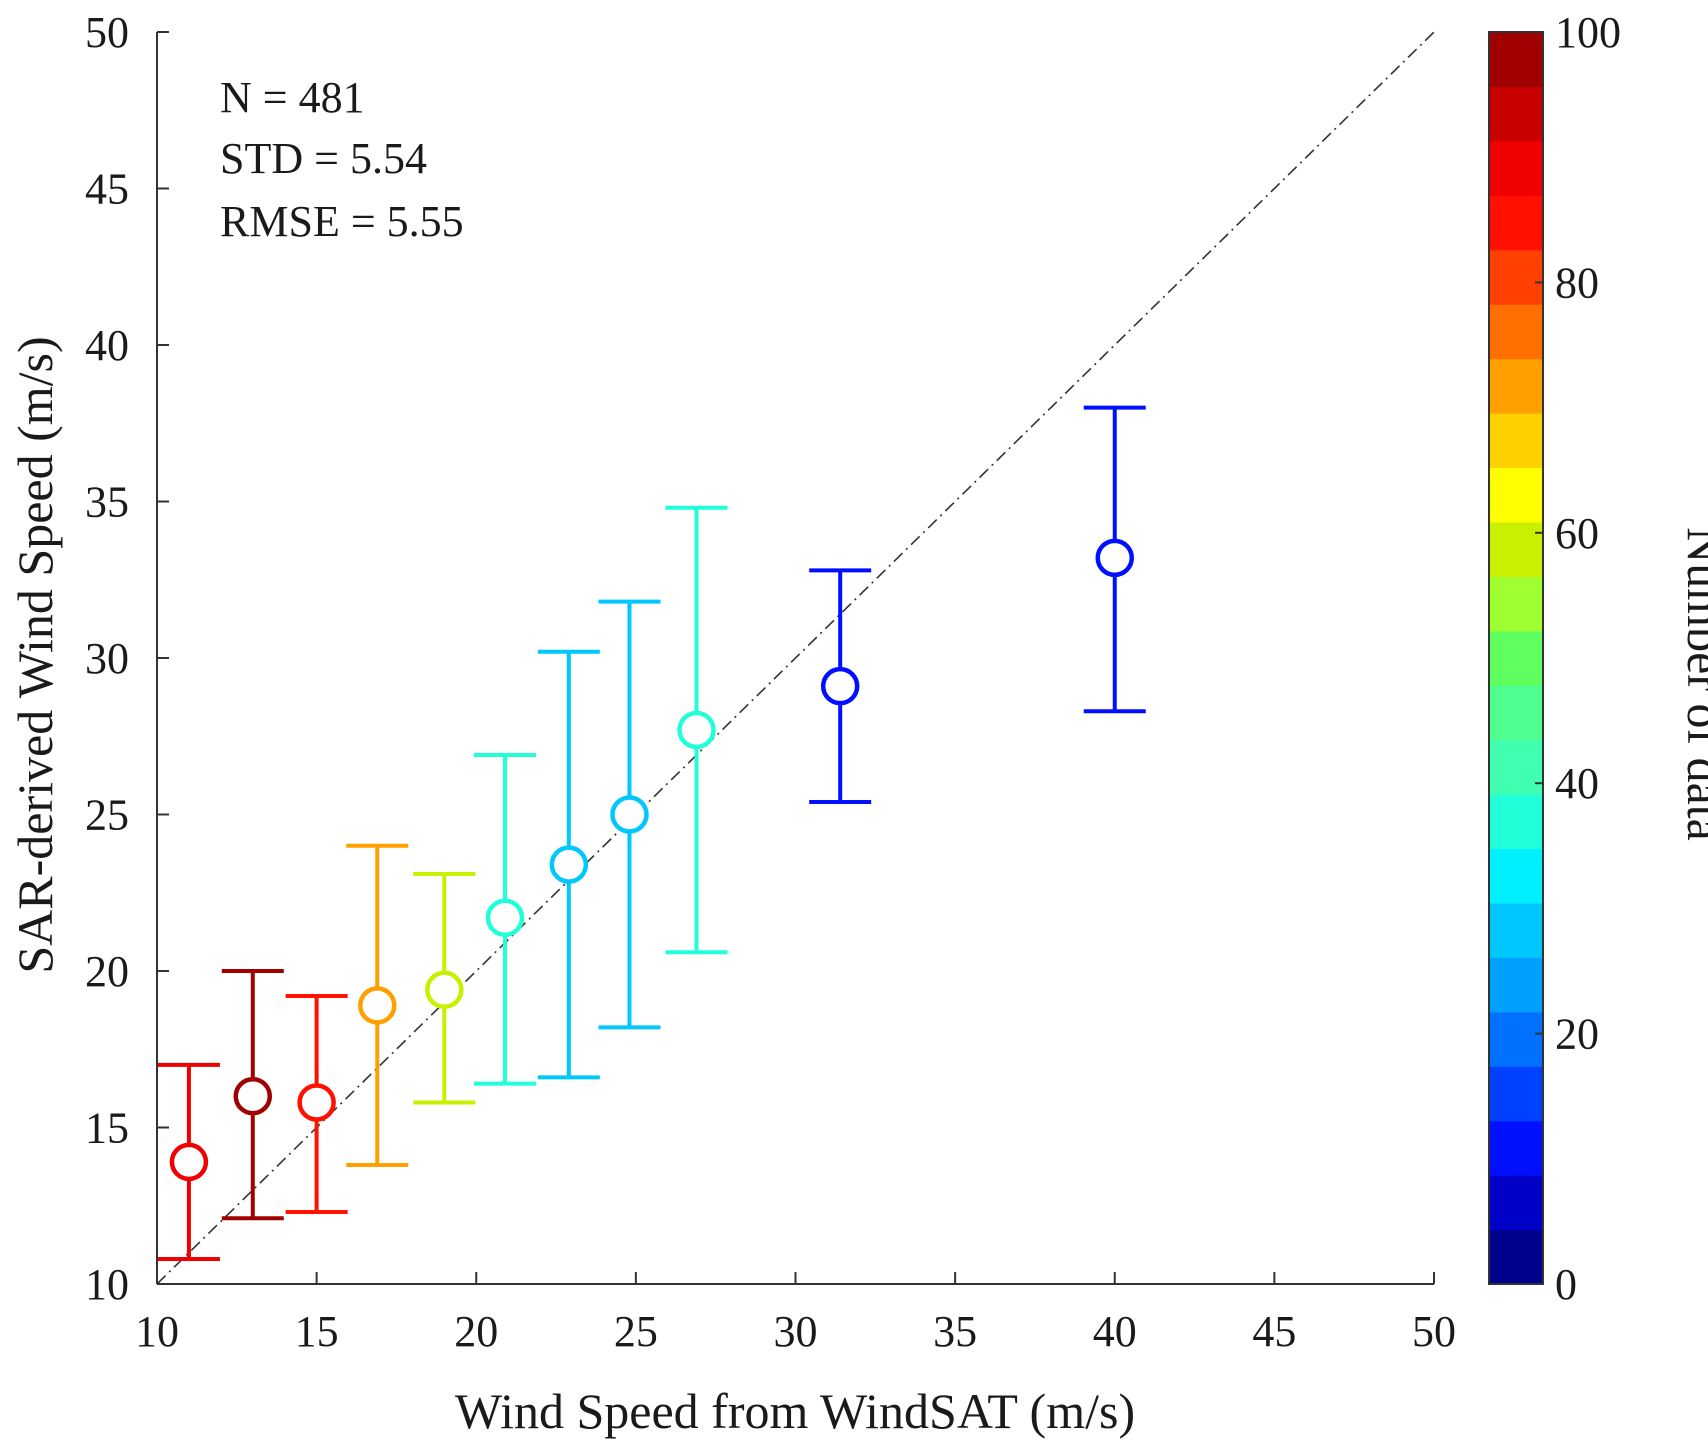  Describe the element at coordinates (1577, 282) in the screenshot. I see `colorbar-tick-label: 80` at that location.